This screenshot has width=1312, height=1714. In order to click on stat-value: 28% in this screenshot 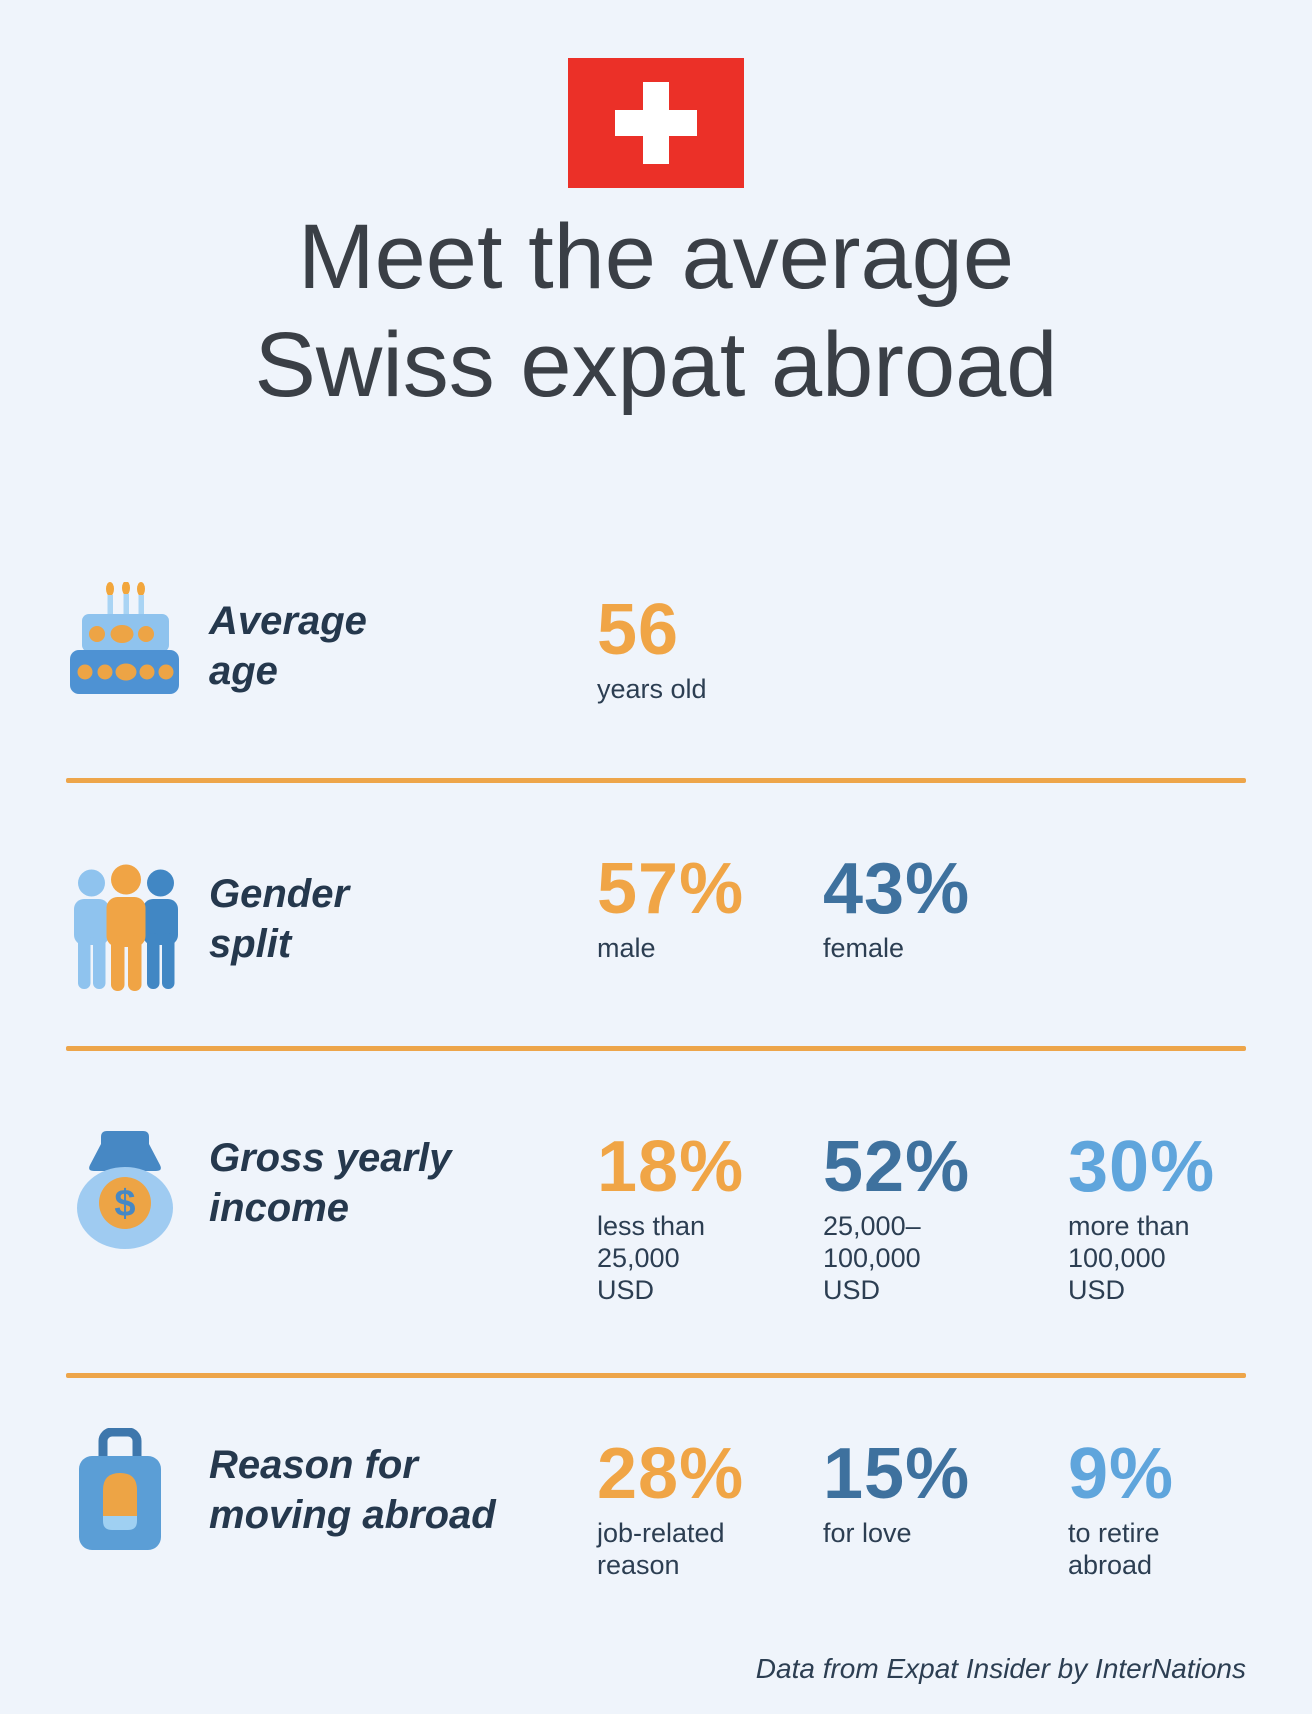, I will do `click(671, 1474)`.